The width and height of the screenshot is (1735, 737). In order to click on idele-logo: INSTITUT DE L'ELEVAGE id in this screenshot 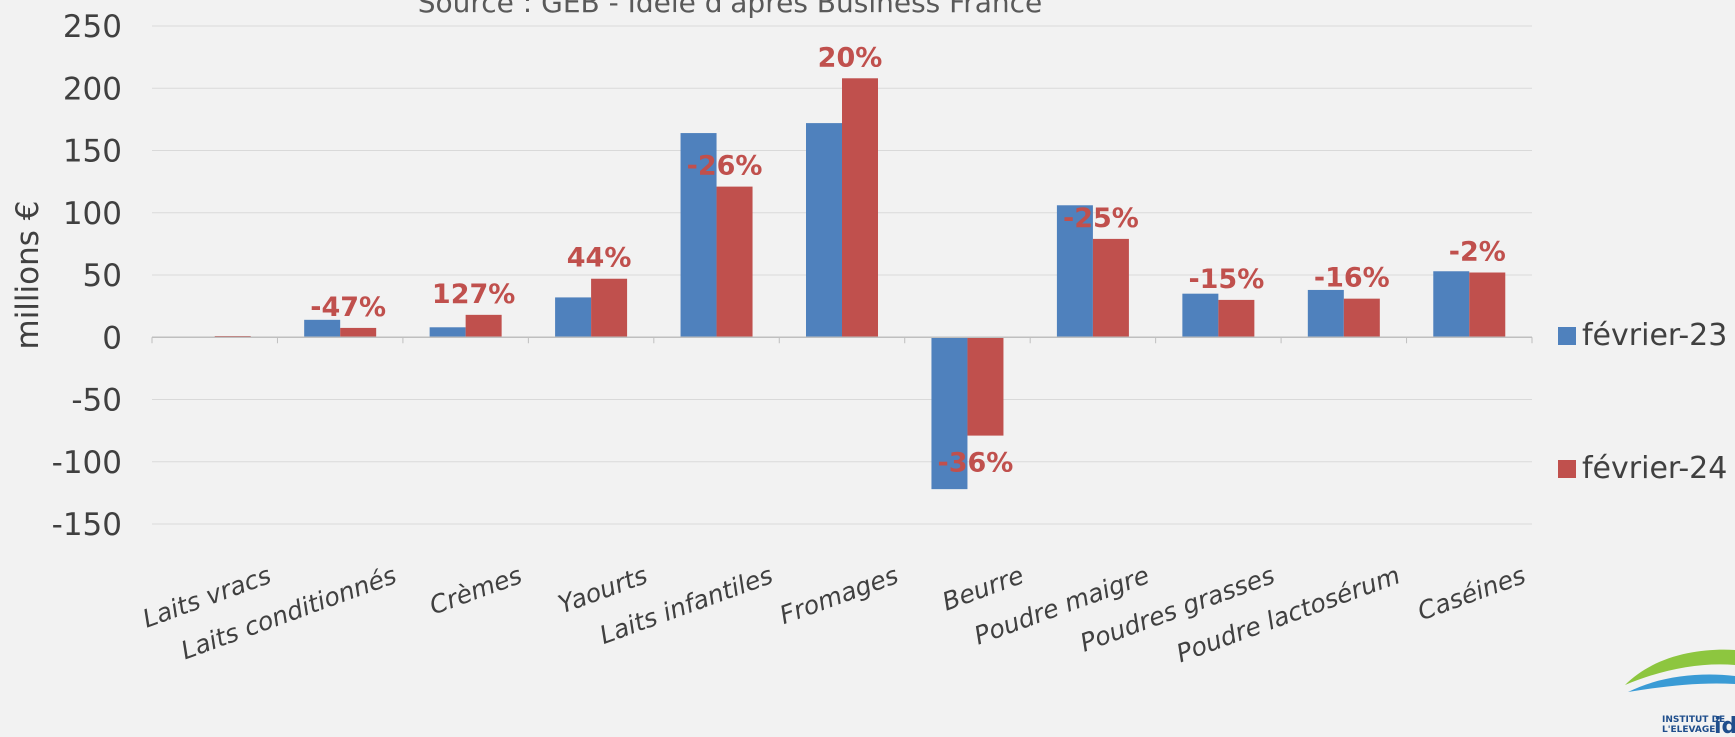, I will do `click(1680, 693)`.